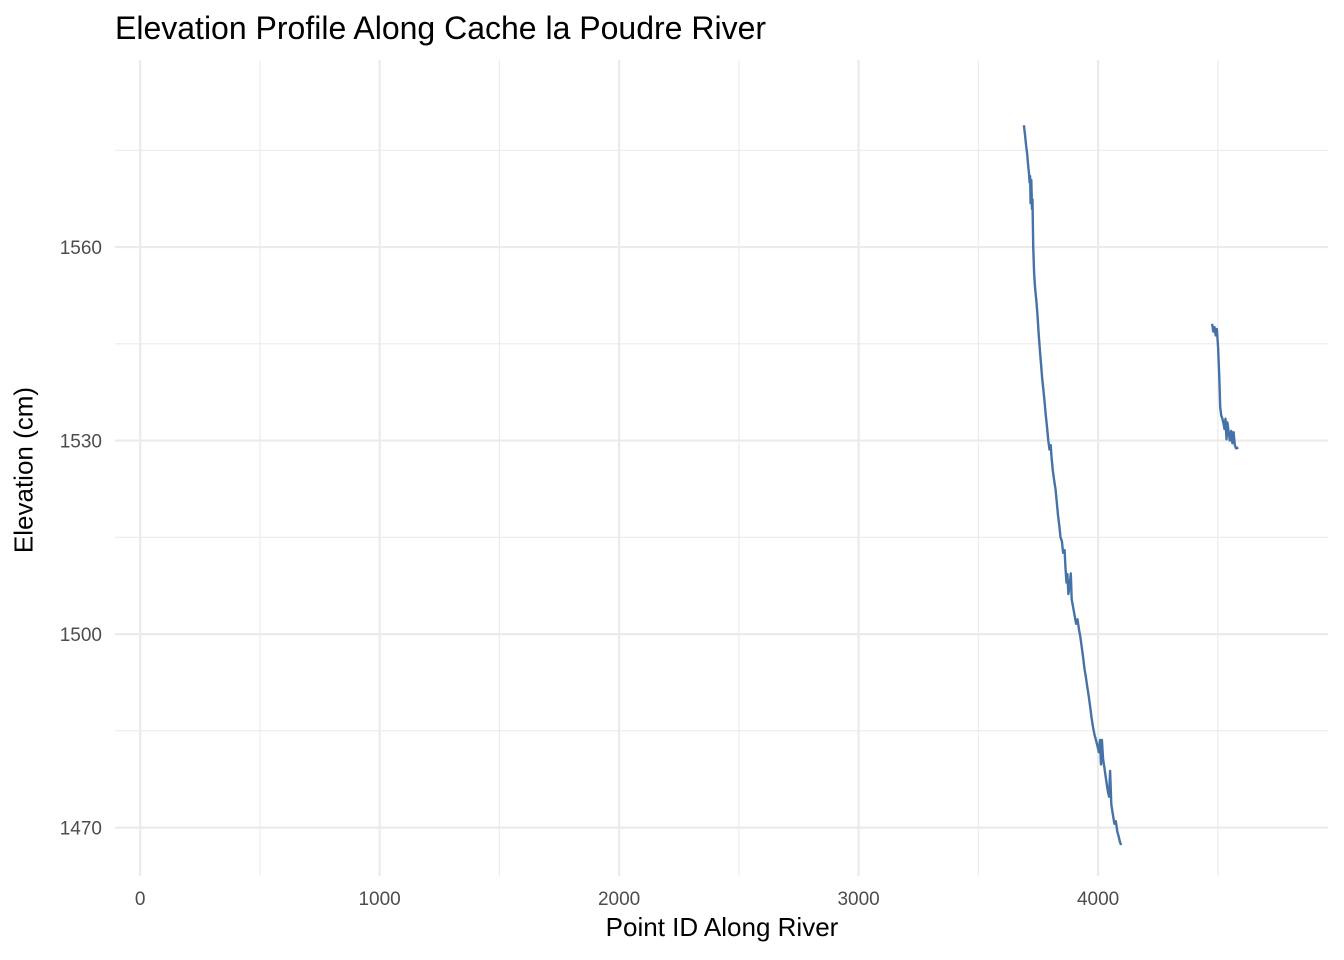 The image size is (1344, 960). Describe the element at coordinates (23, 470) in the screenshot. I see `y-axis-label: Elevation (cm)` at that location.